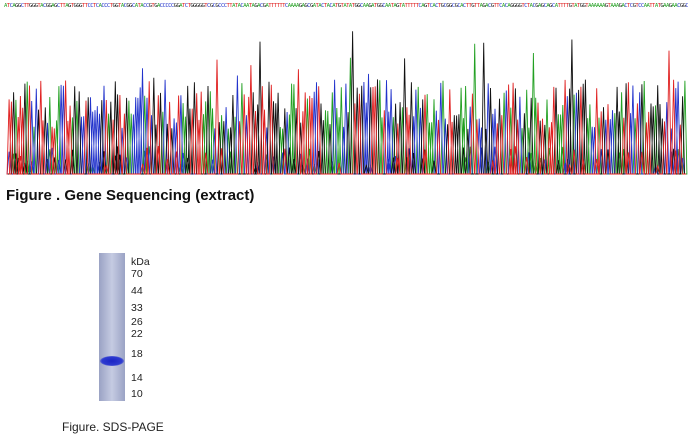 This screenshot has width=692, height=434. I want to click on marker-label-70: 70, so click(137, 274).